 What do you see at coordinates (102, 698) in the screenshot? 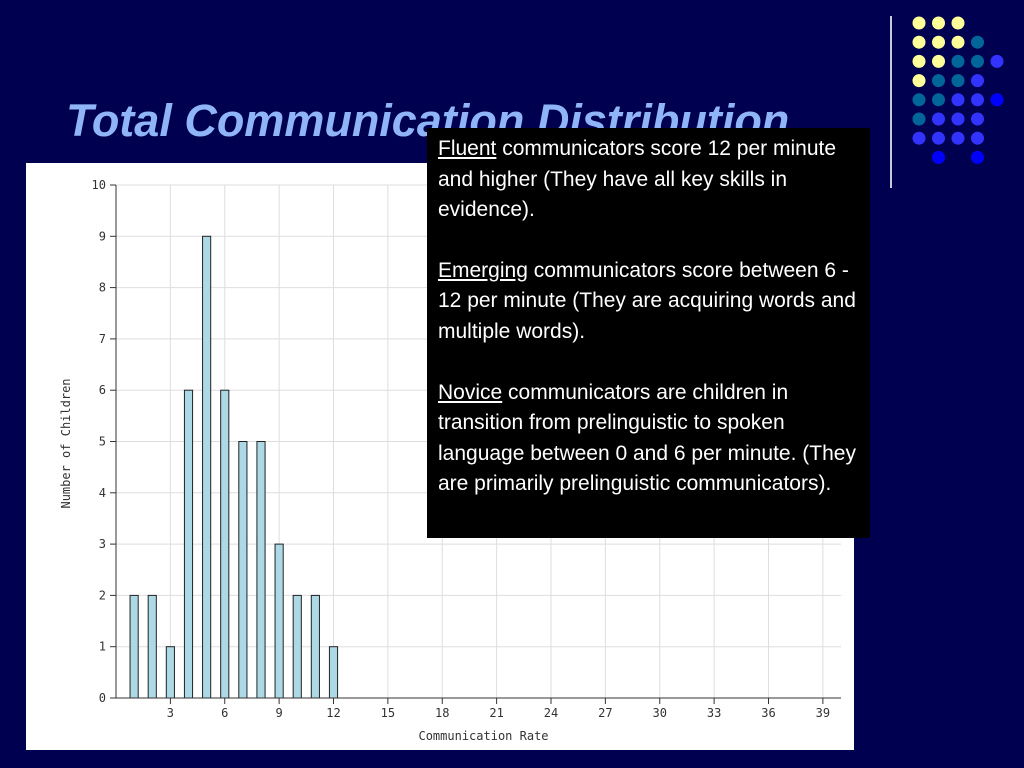
I see `y-tick-label: 0` at bounding box center [102, 698].